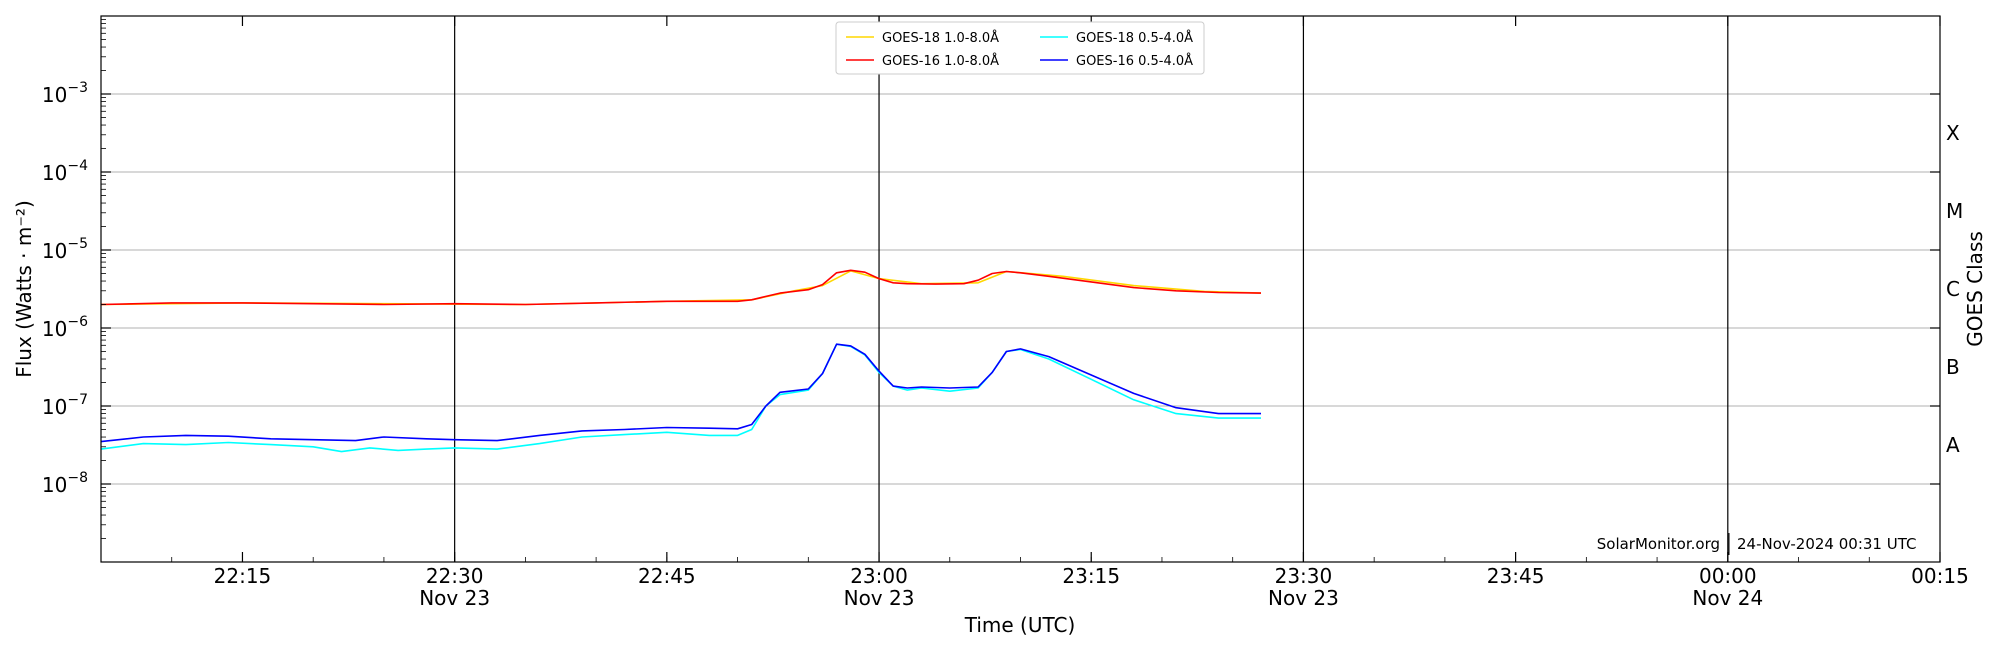 The image size is (2000, 650). What do you see at coordinates (24, 289) in the screenshot?
I see `y-axis-title: Flux (Watts · m⁻²)` at bounding box center [24, 289].